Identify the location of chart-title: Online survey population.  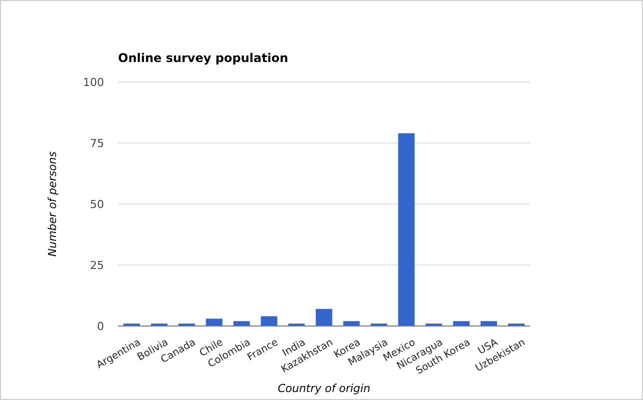
(203, 58).